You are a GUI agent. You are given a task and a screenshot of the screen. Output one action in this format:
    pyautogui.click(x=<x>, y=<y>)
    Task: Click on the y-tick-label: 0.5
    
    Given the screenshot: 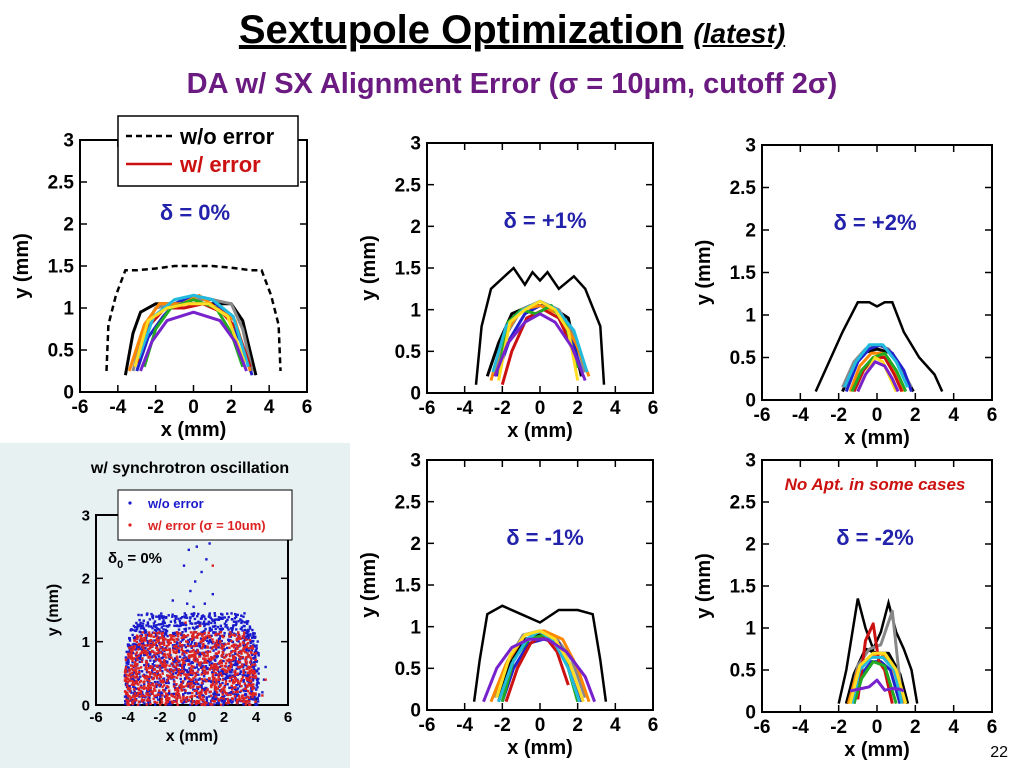 What is the action you would take?
    pyautogui.click(x=408, y=669)
    